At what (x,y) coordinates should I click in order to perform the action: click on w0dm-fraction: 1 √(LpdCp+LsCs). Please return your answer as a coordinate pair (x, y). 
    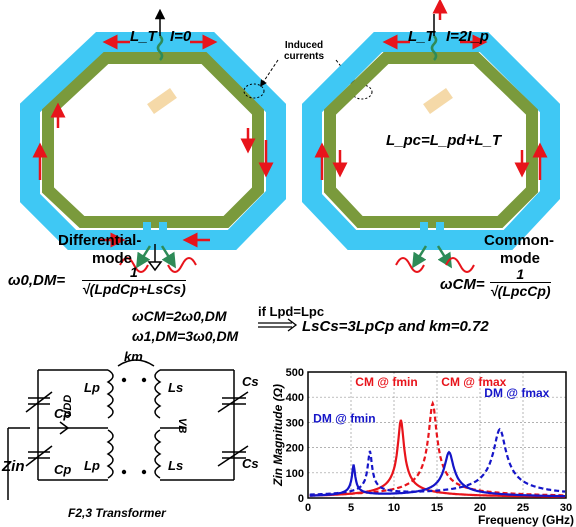
    Looking at the image, I should click on (134, 280).